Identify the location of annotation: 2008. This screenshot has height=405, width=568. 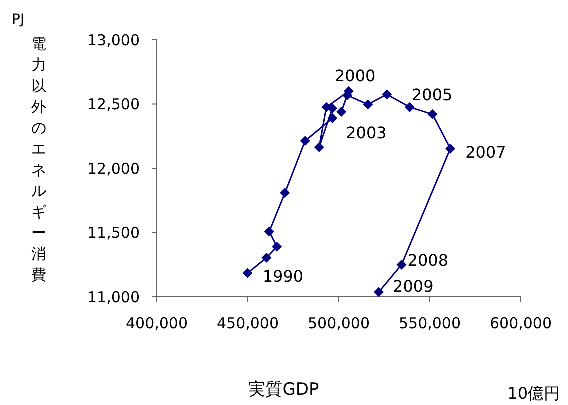
(428, 260).